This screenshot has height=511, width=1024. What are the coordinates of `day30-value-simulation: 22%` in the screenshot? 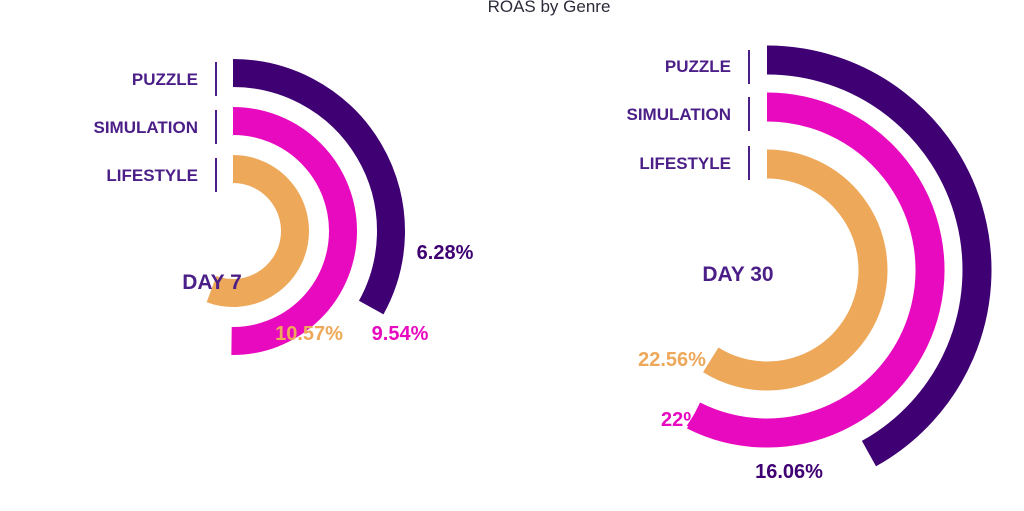 It's located at (681, 420).